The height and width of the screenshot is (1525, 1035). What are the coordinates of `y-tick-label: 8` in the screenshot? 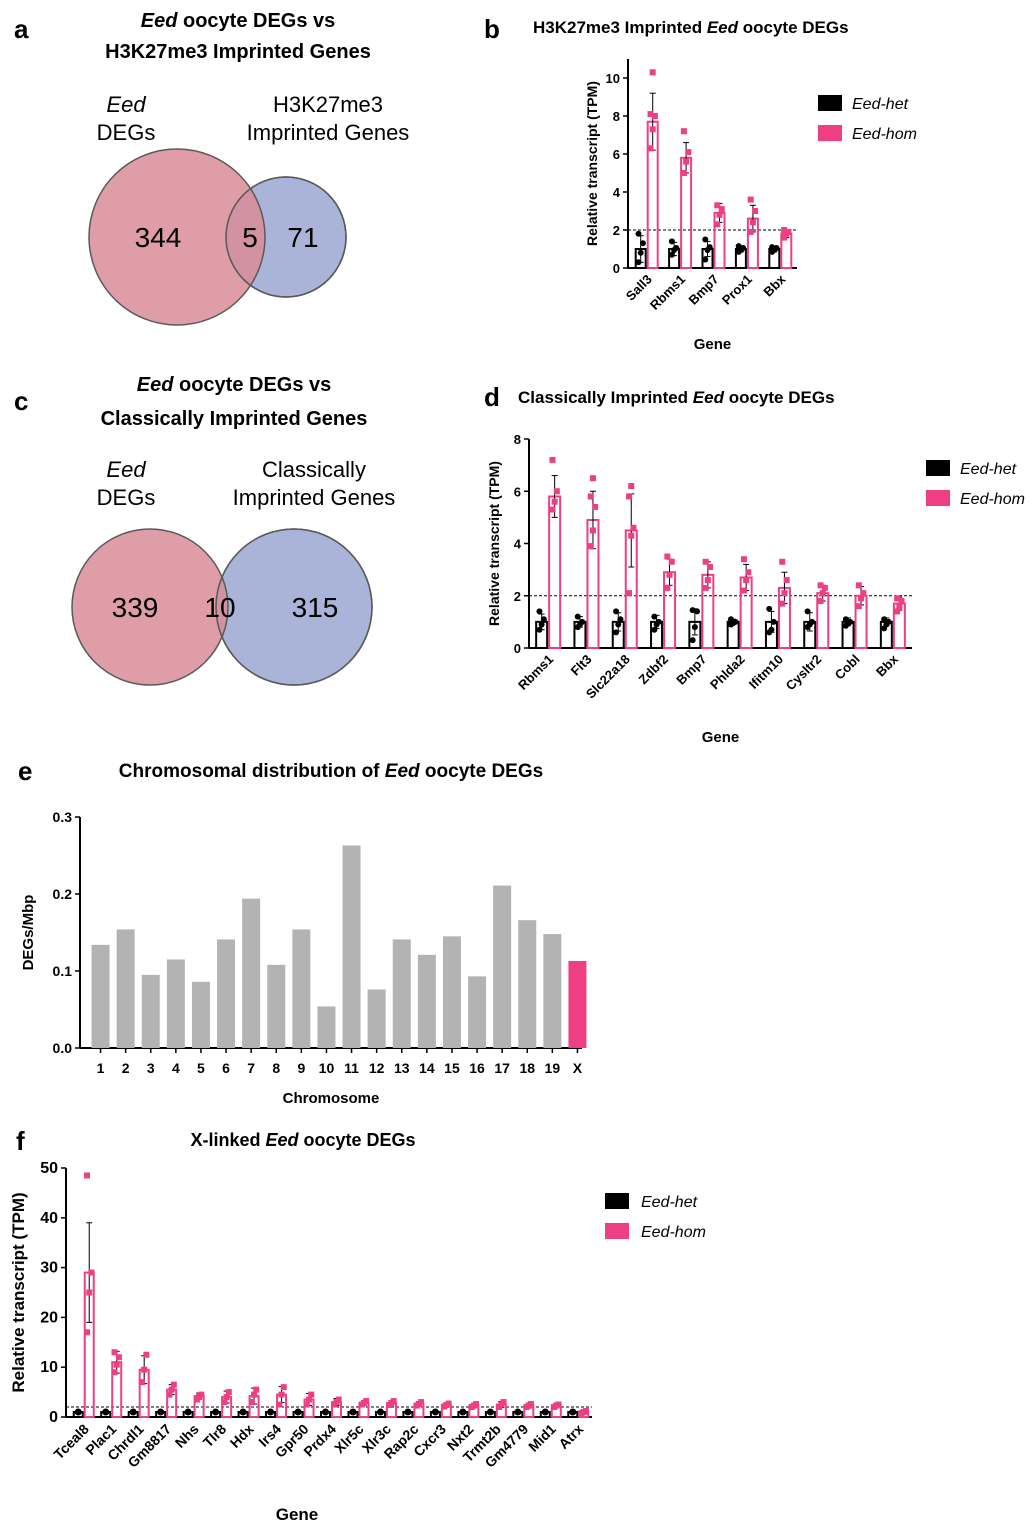 It's located at (517, 439).